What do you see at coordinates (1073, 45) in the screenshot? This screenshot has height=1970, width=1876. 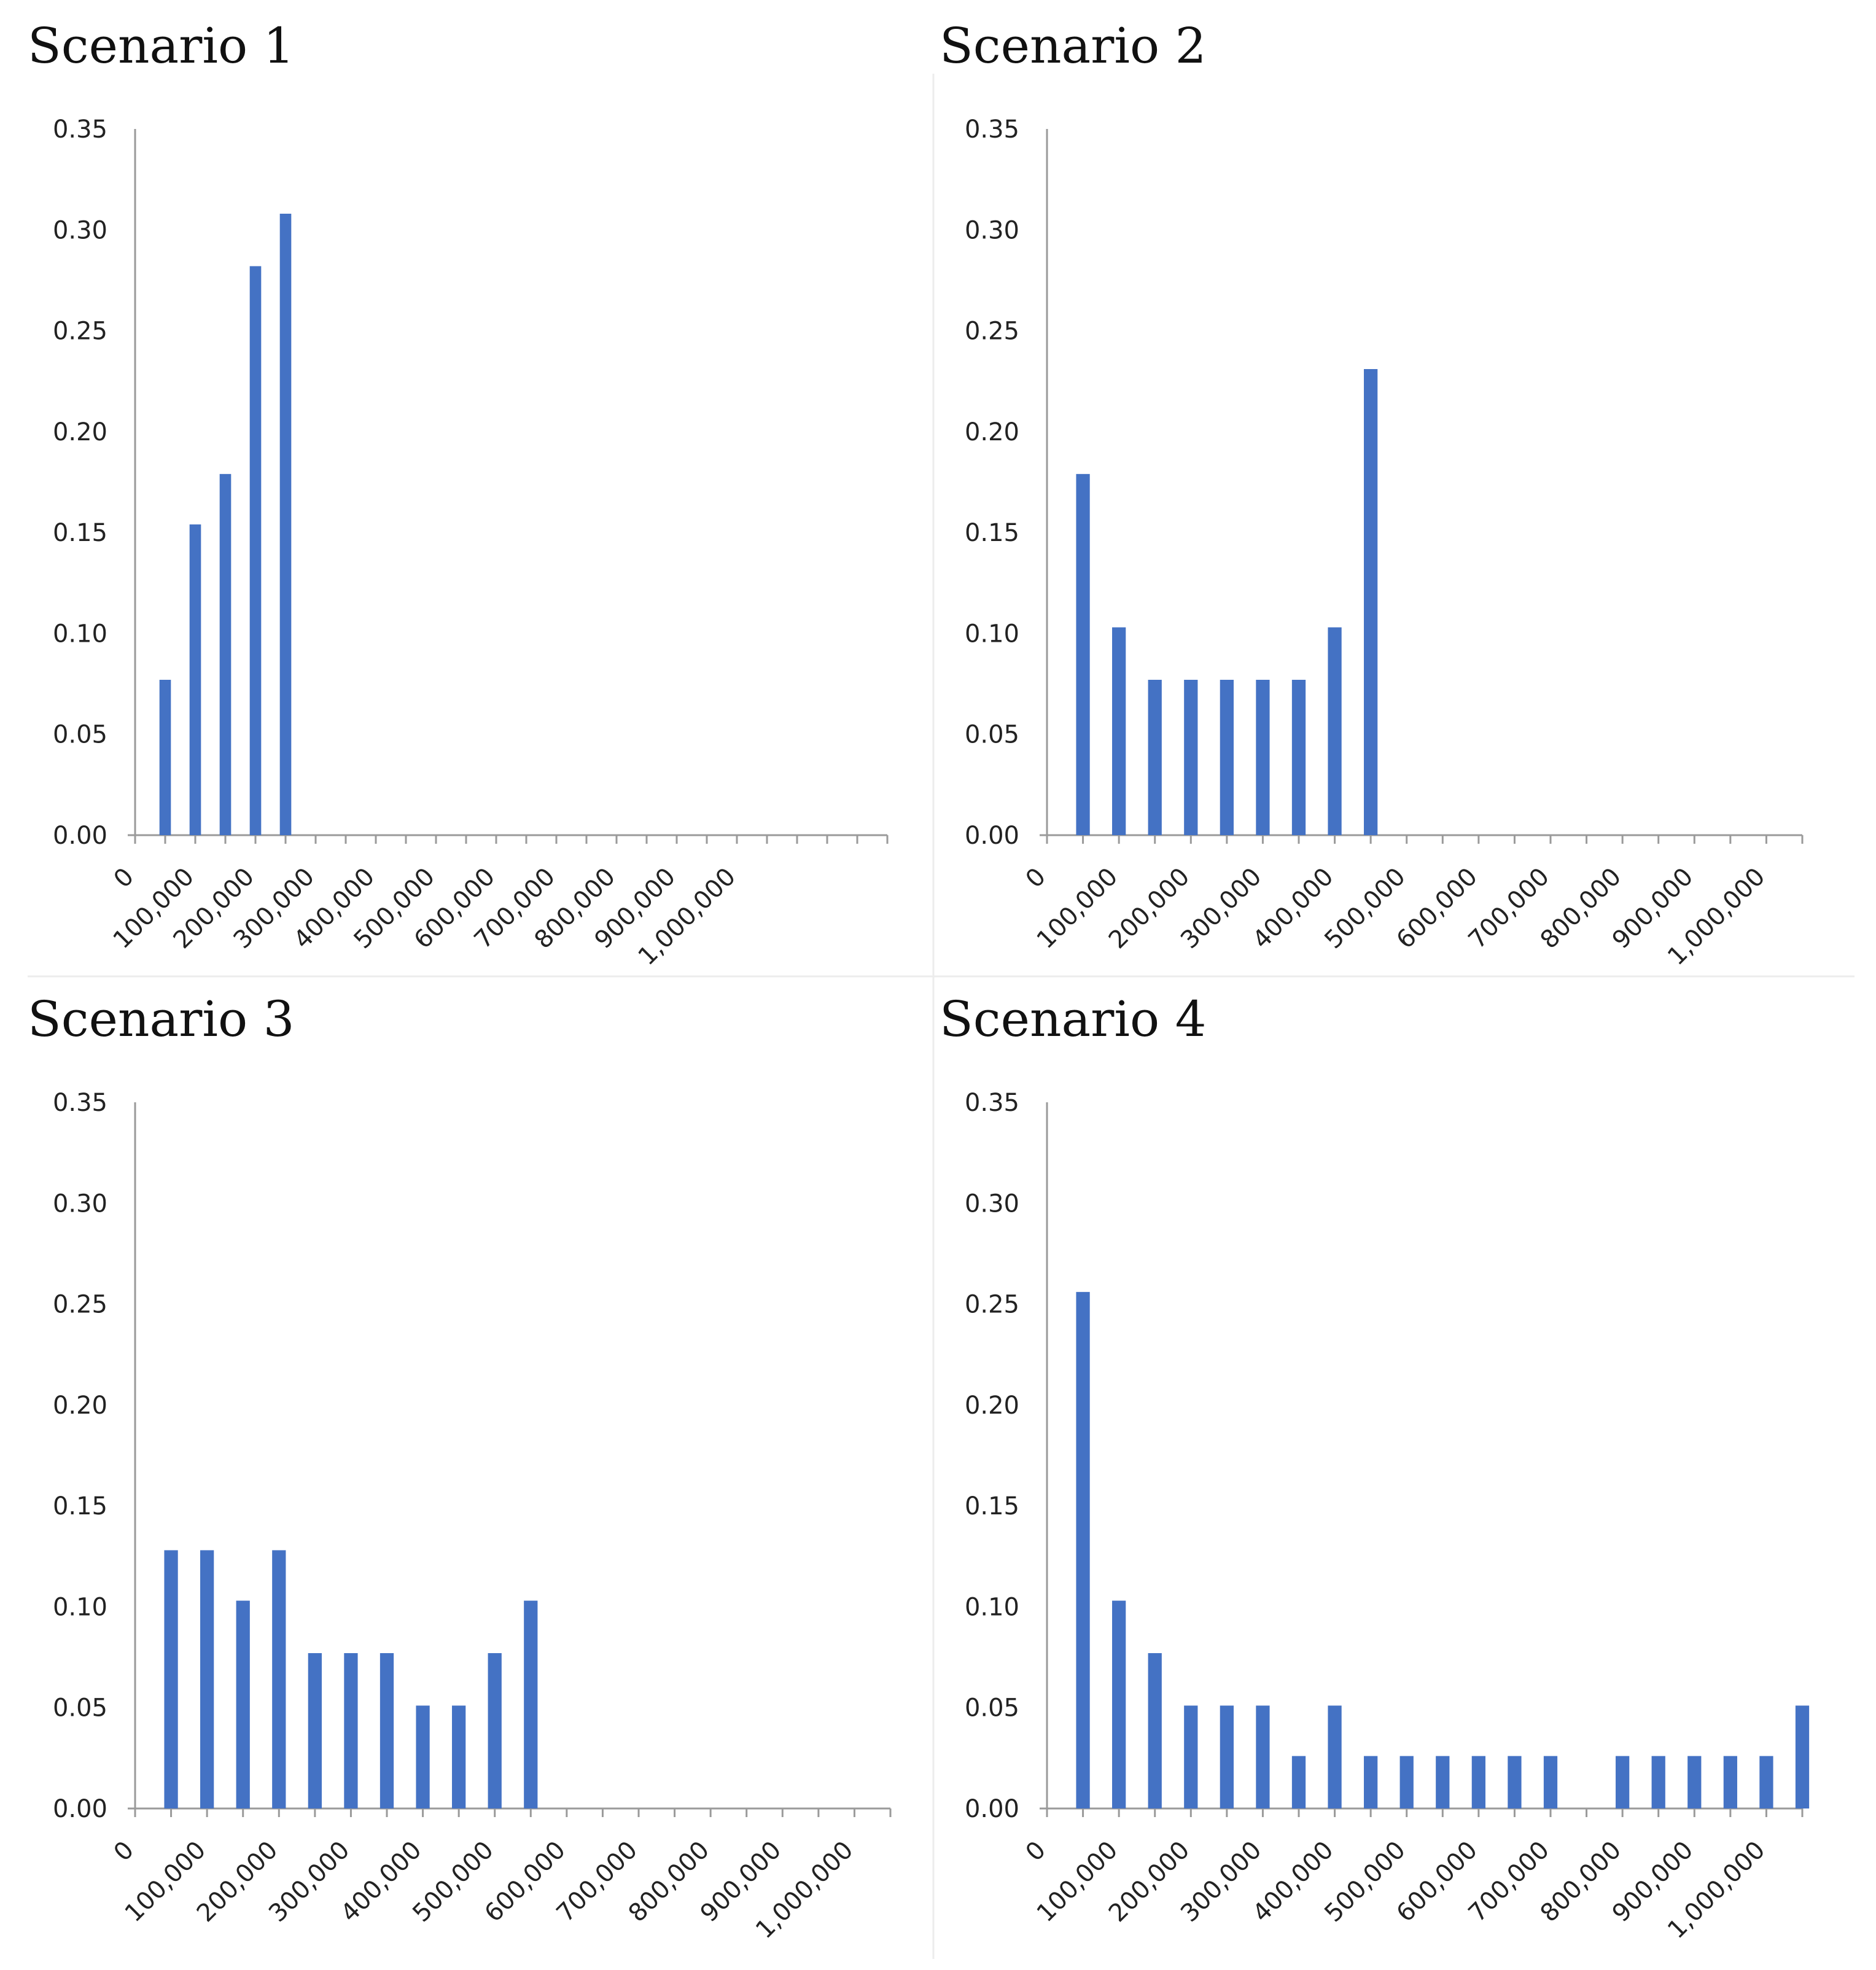 I see `chart-title: Scenario 2` at bounding box center [1073, 45].